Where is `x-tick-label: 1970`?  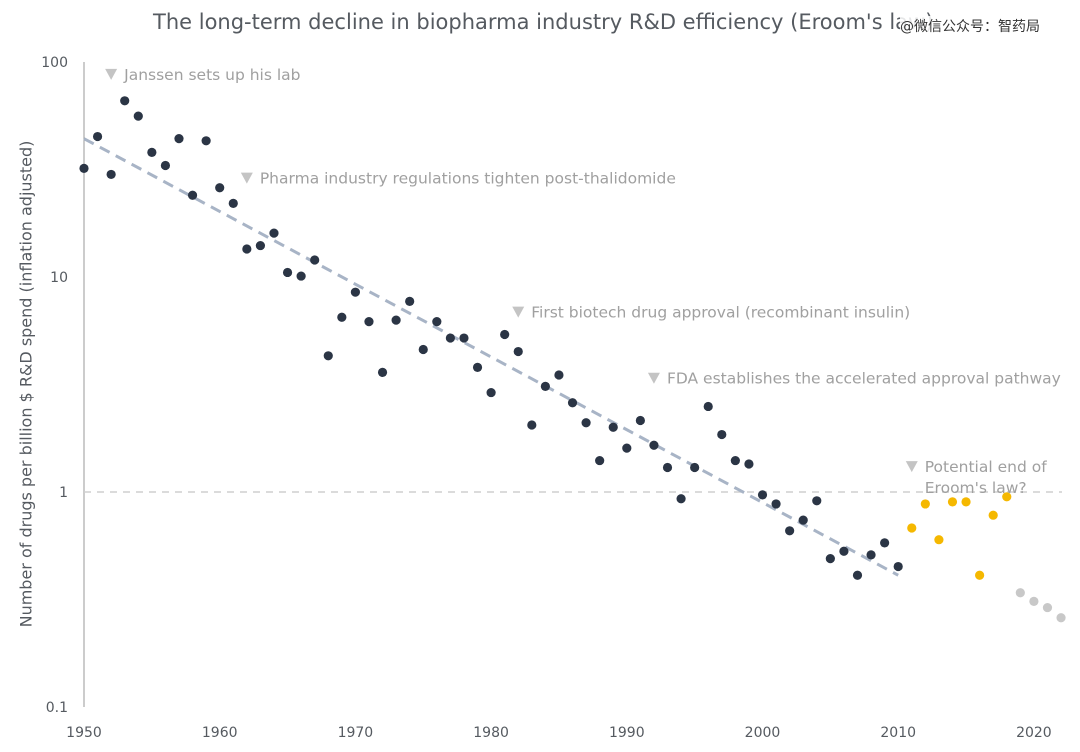 x-tick-label: 1970 is located at coordinates (356, 733).